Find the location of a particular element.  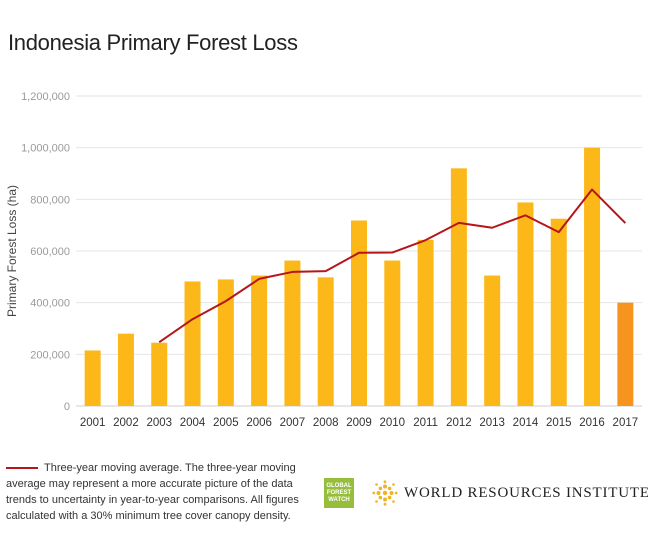

bar-2001 is located at coordinates (92, 378).